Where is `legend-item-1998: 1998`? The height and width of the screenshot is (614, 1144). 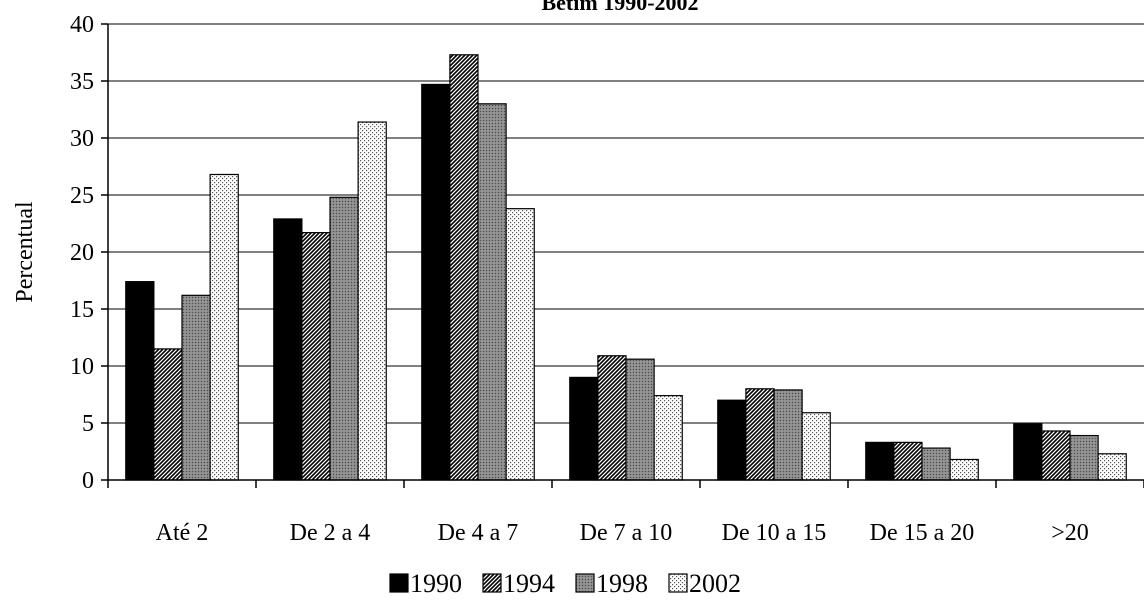 legend-item-1998: 1998 is located at coordinates (611, 583).